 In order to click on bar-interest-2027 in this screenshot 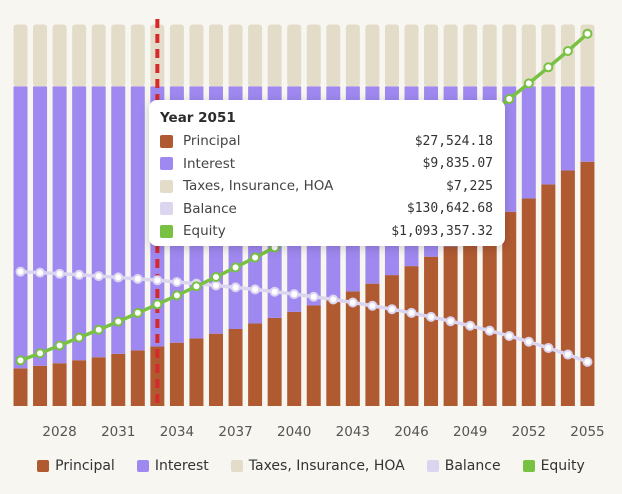, I will do `click(40, 226)`.